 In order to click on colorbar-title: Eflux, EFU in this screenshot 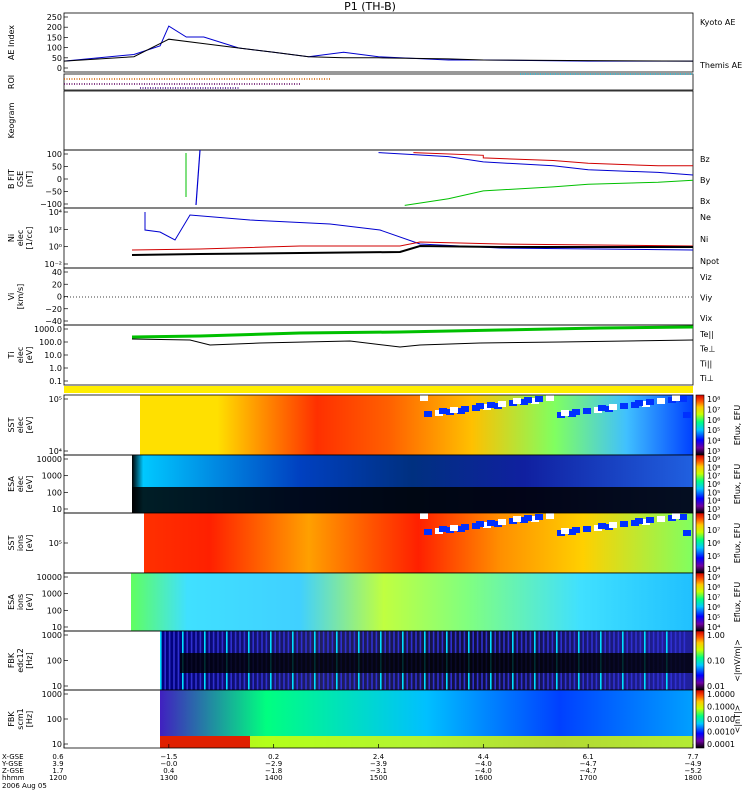, I will do `click(737, 543)`.